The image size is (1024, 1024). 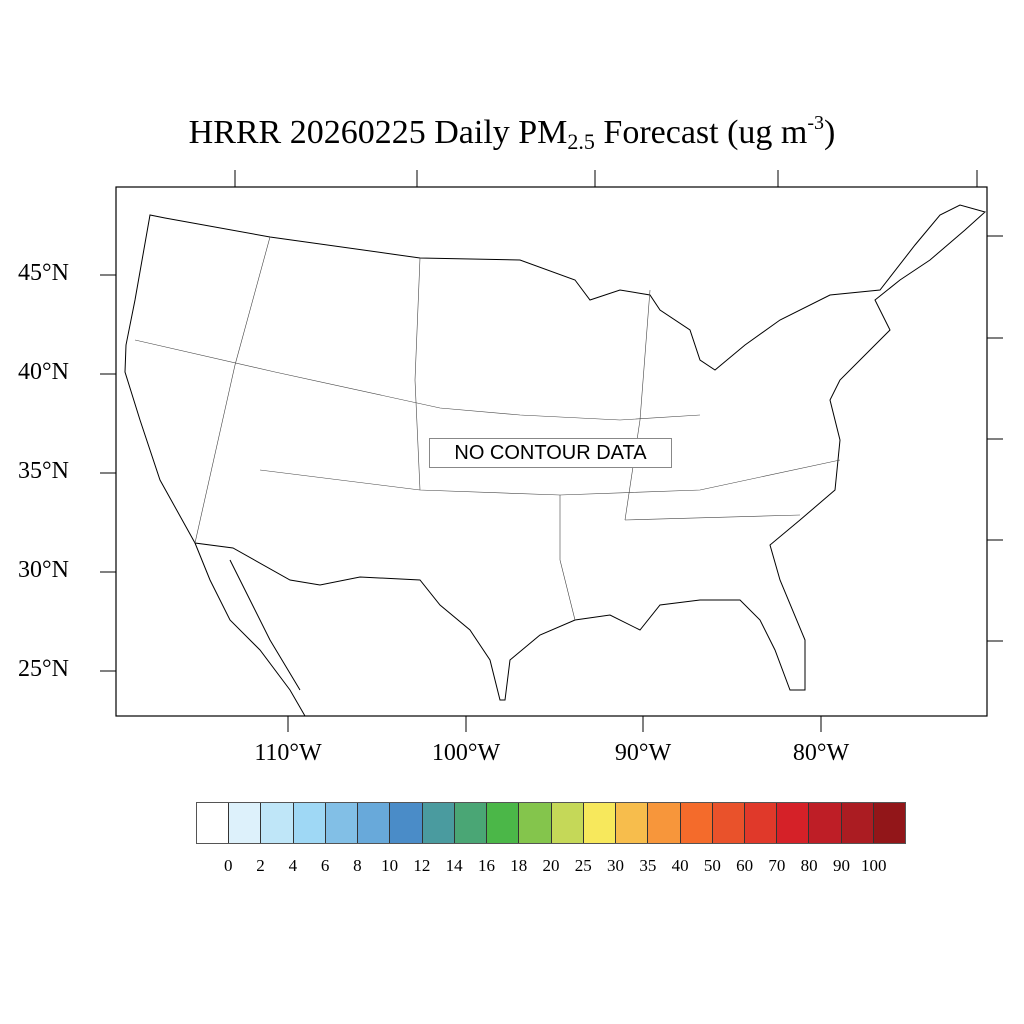 What do you see at coordinates (293, 865) in the screenshot?
I see `colorbar-label: 4` at bounding box center [293, 865].